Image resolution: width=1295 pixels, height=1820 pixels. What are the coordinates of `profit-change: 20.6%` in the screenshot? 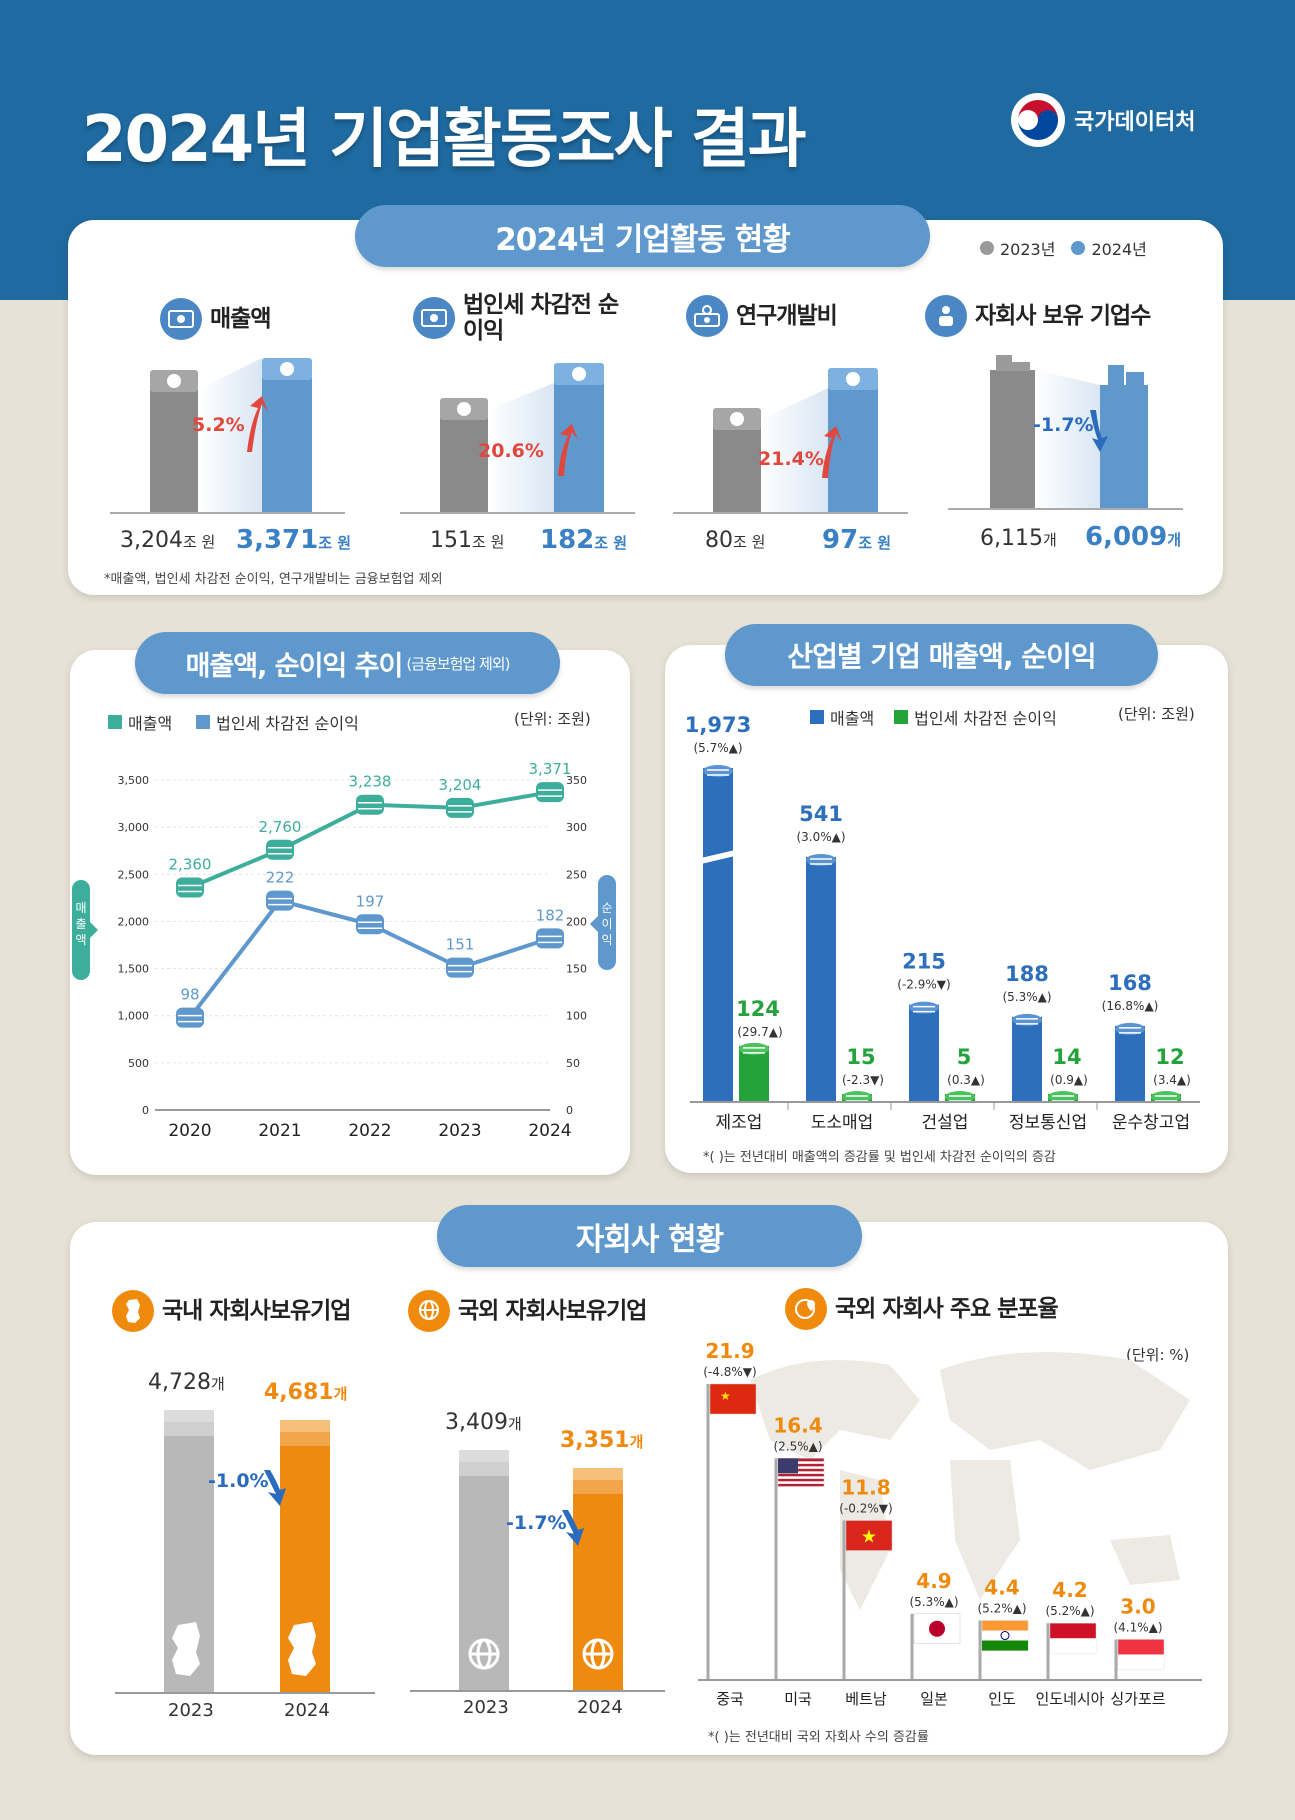 It's located at (511, 451).